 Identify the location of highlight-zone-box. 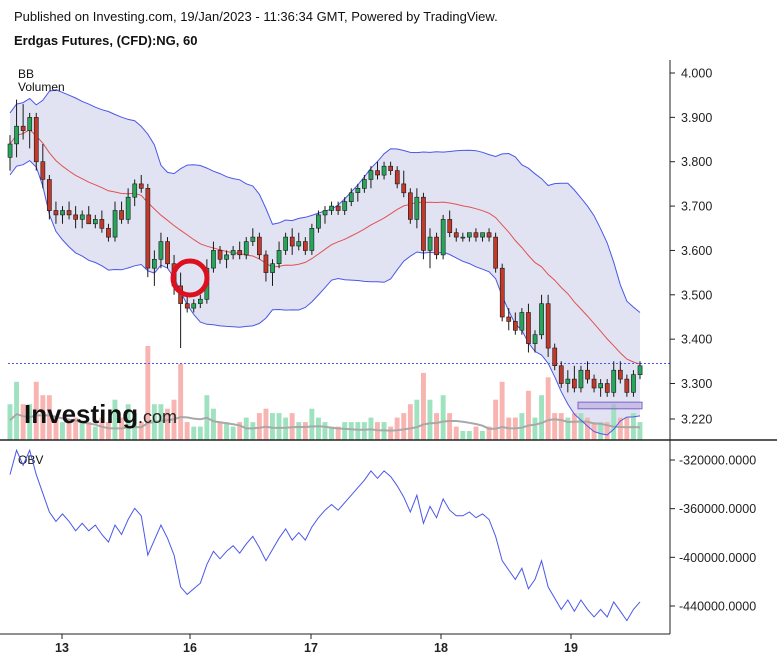
(610, 405).